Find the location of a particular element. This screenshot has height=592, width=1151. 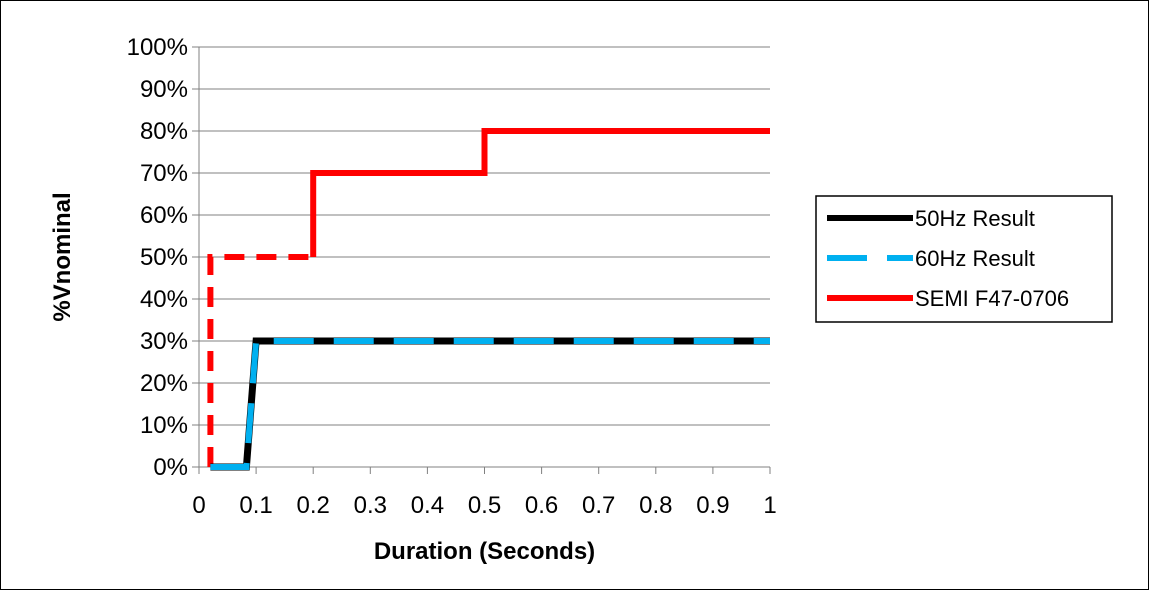

x-tick-label: 0.7 is located at coordinates (598, 505).